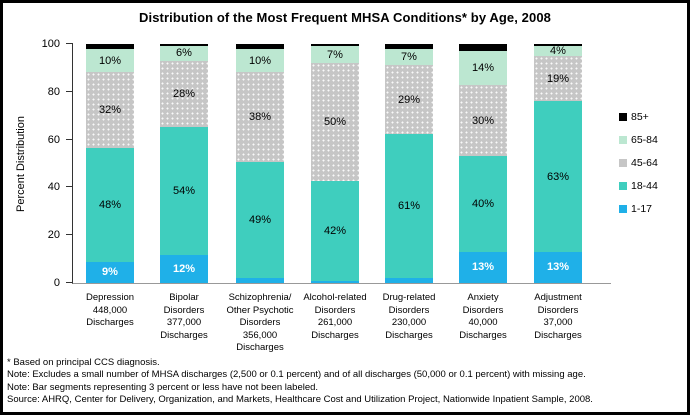 The image size is (690, 415). I want to click on bar-segment-1-17-cat1: 12%, so click(184, 268).